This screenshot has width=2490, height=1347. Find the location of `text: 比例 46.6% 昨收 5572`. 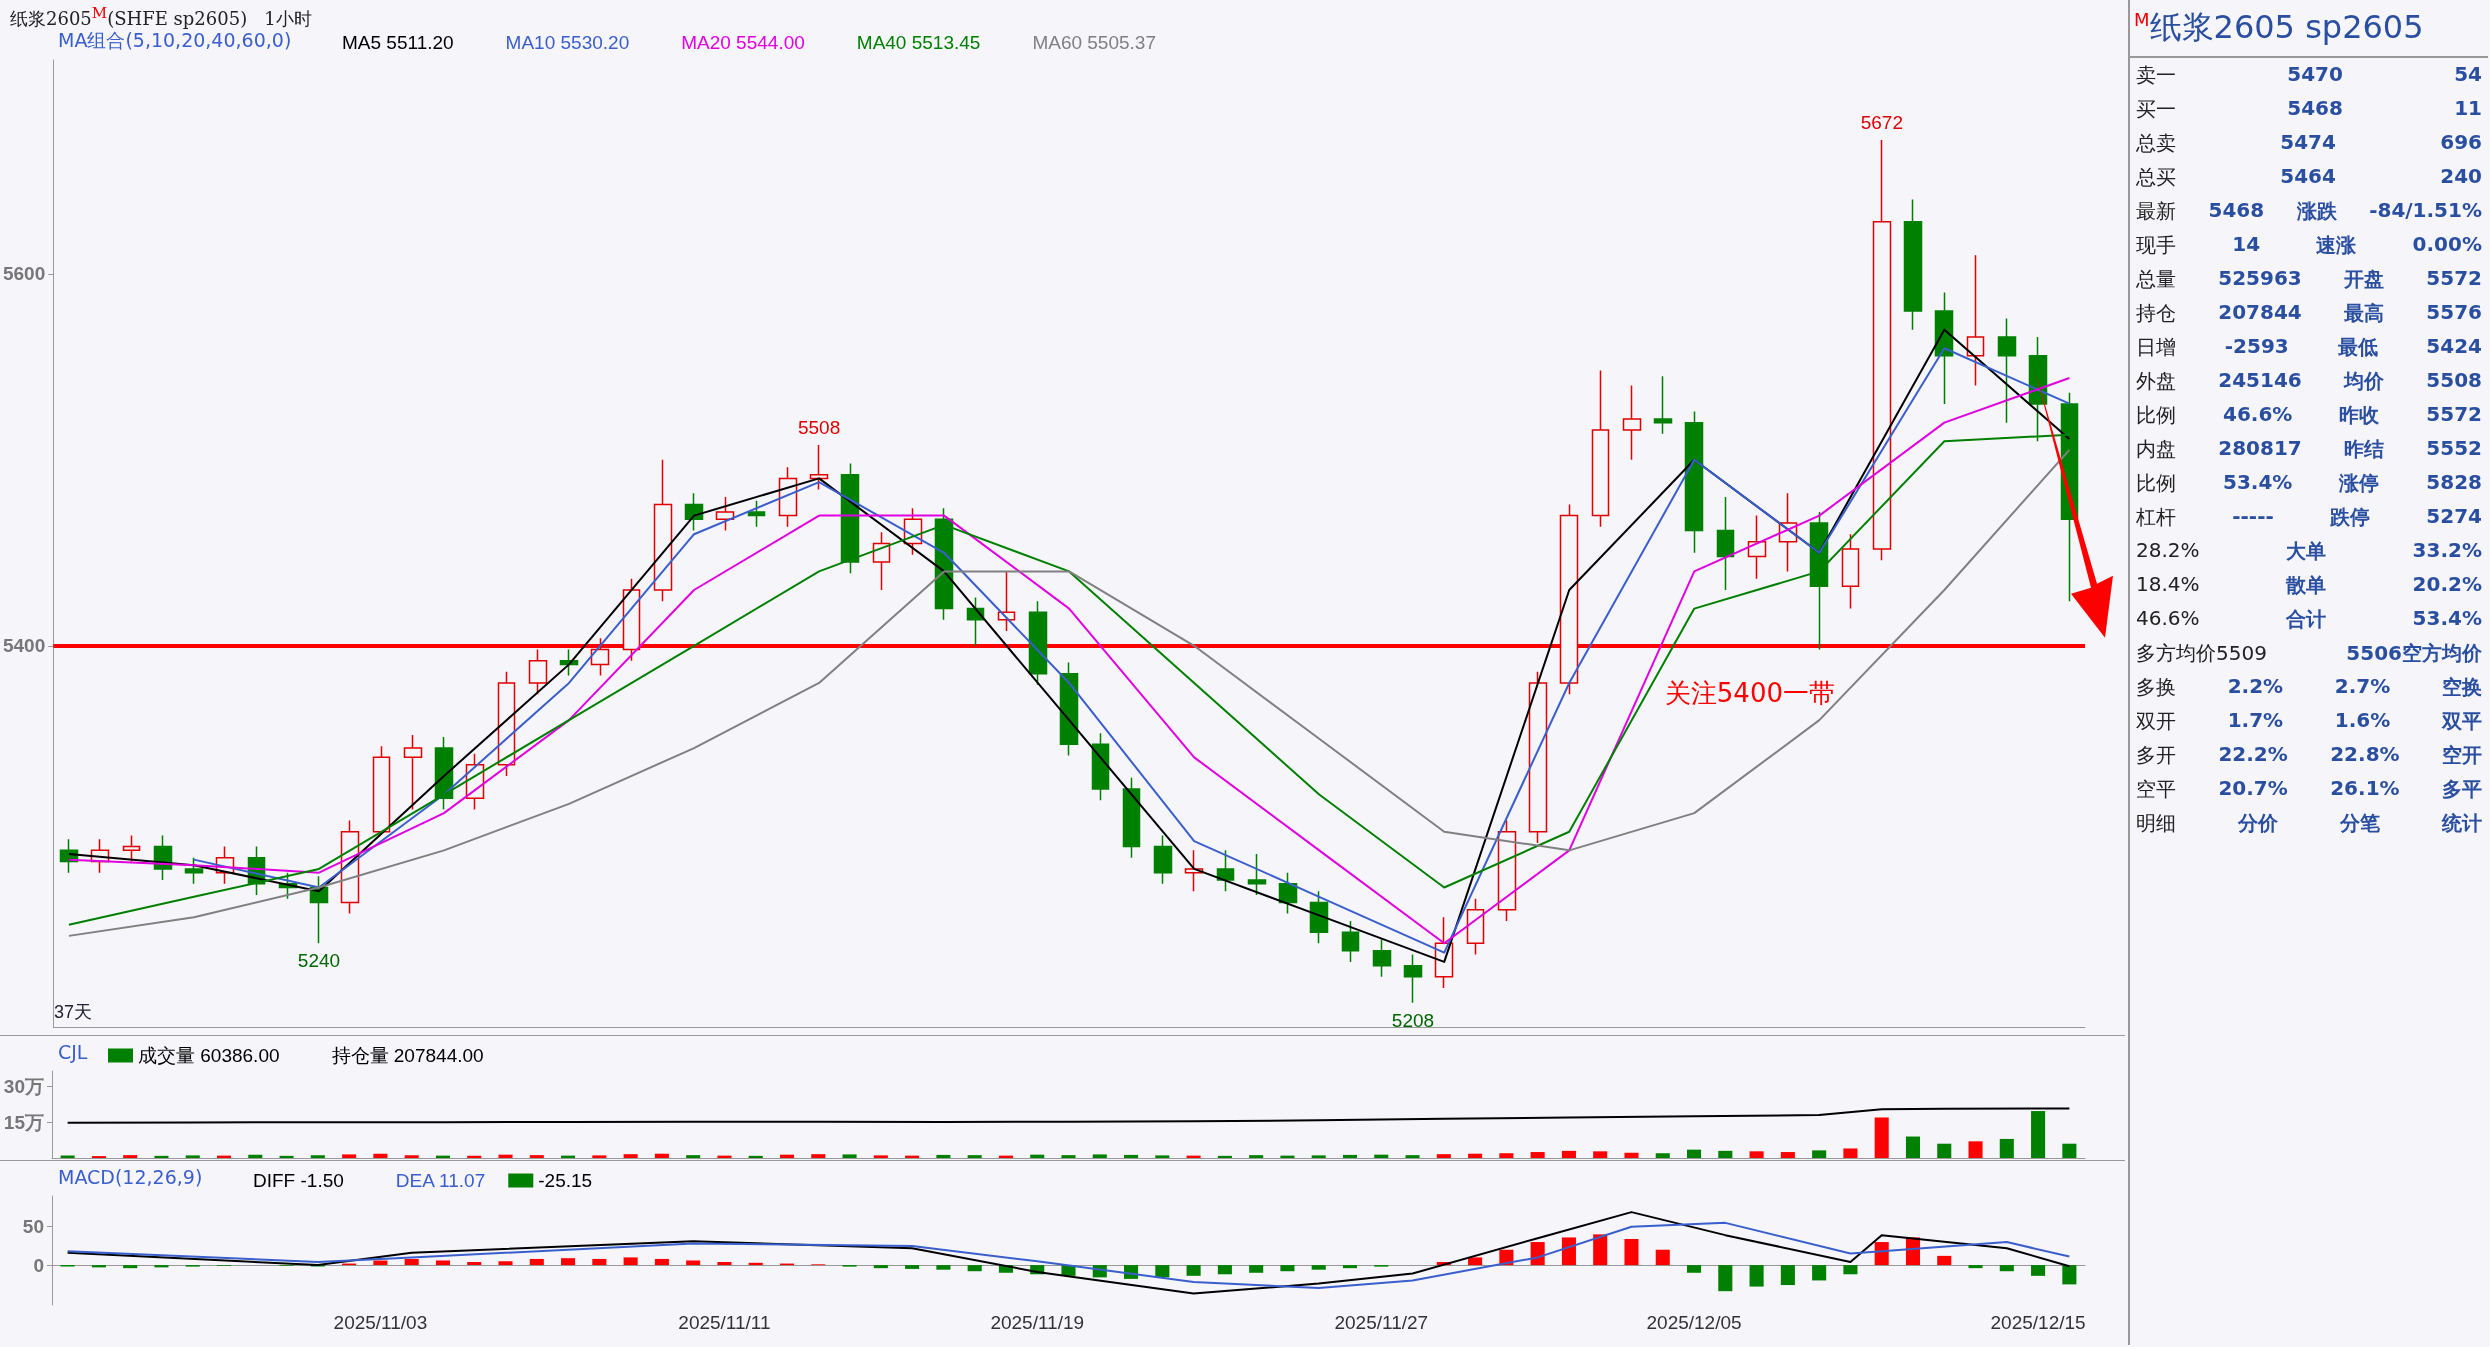

text: 比例 46.6% 昨收 5572 is located at coordinates (2309, 414).